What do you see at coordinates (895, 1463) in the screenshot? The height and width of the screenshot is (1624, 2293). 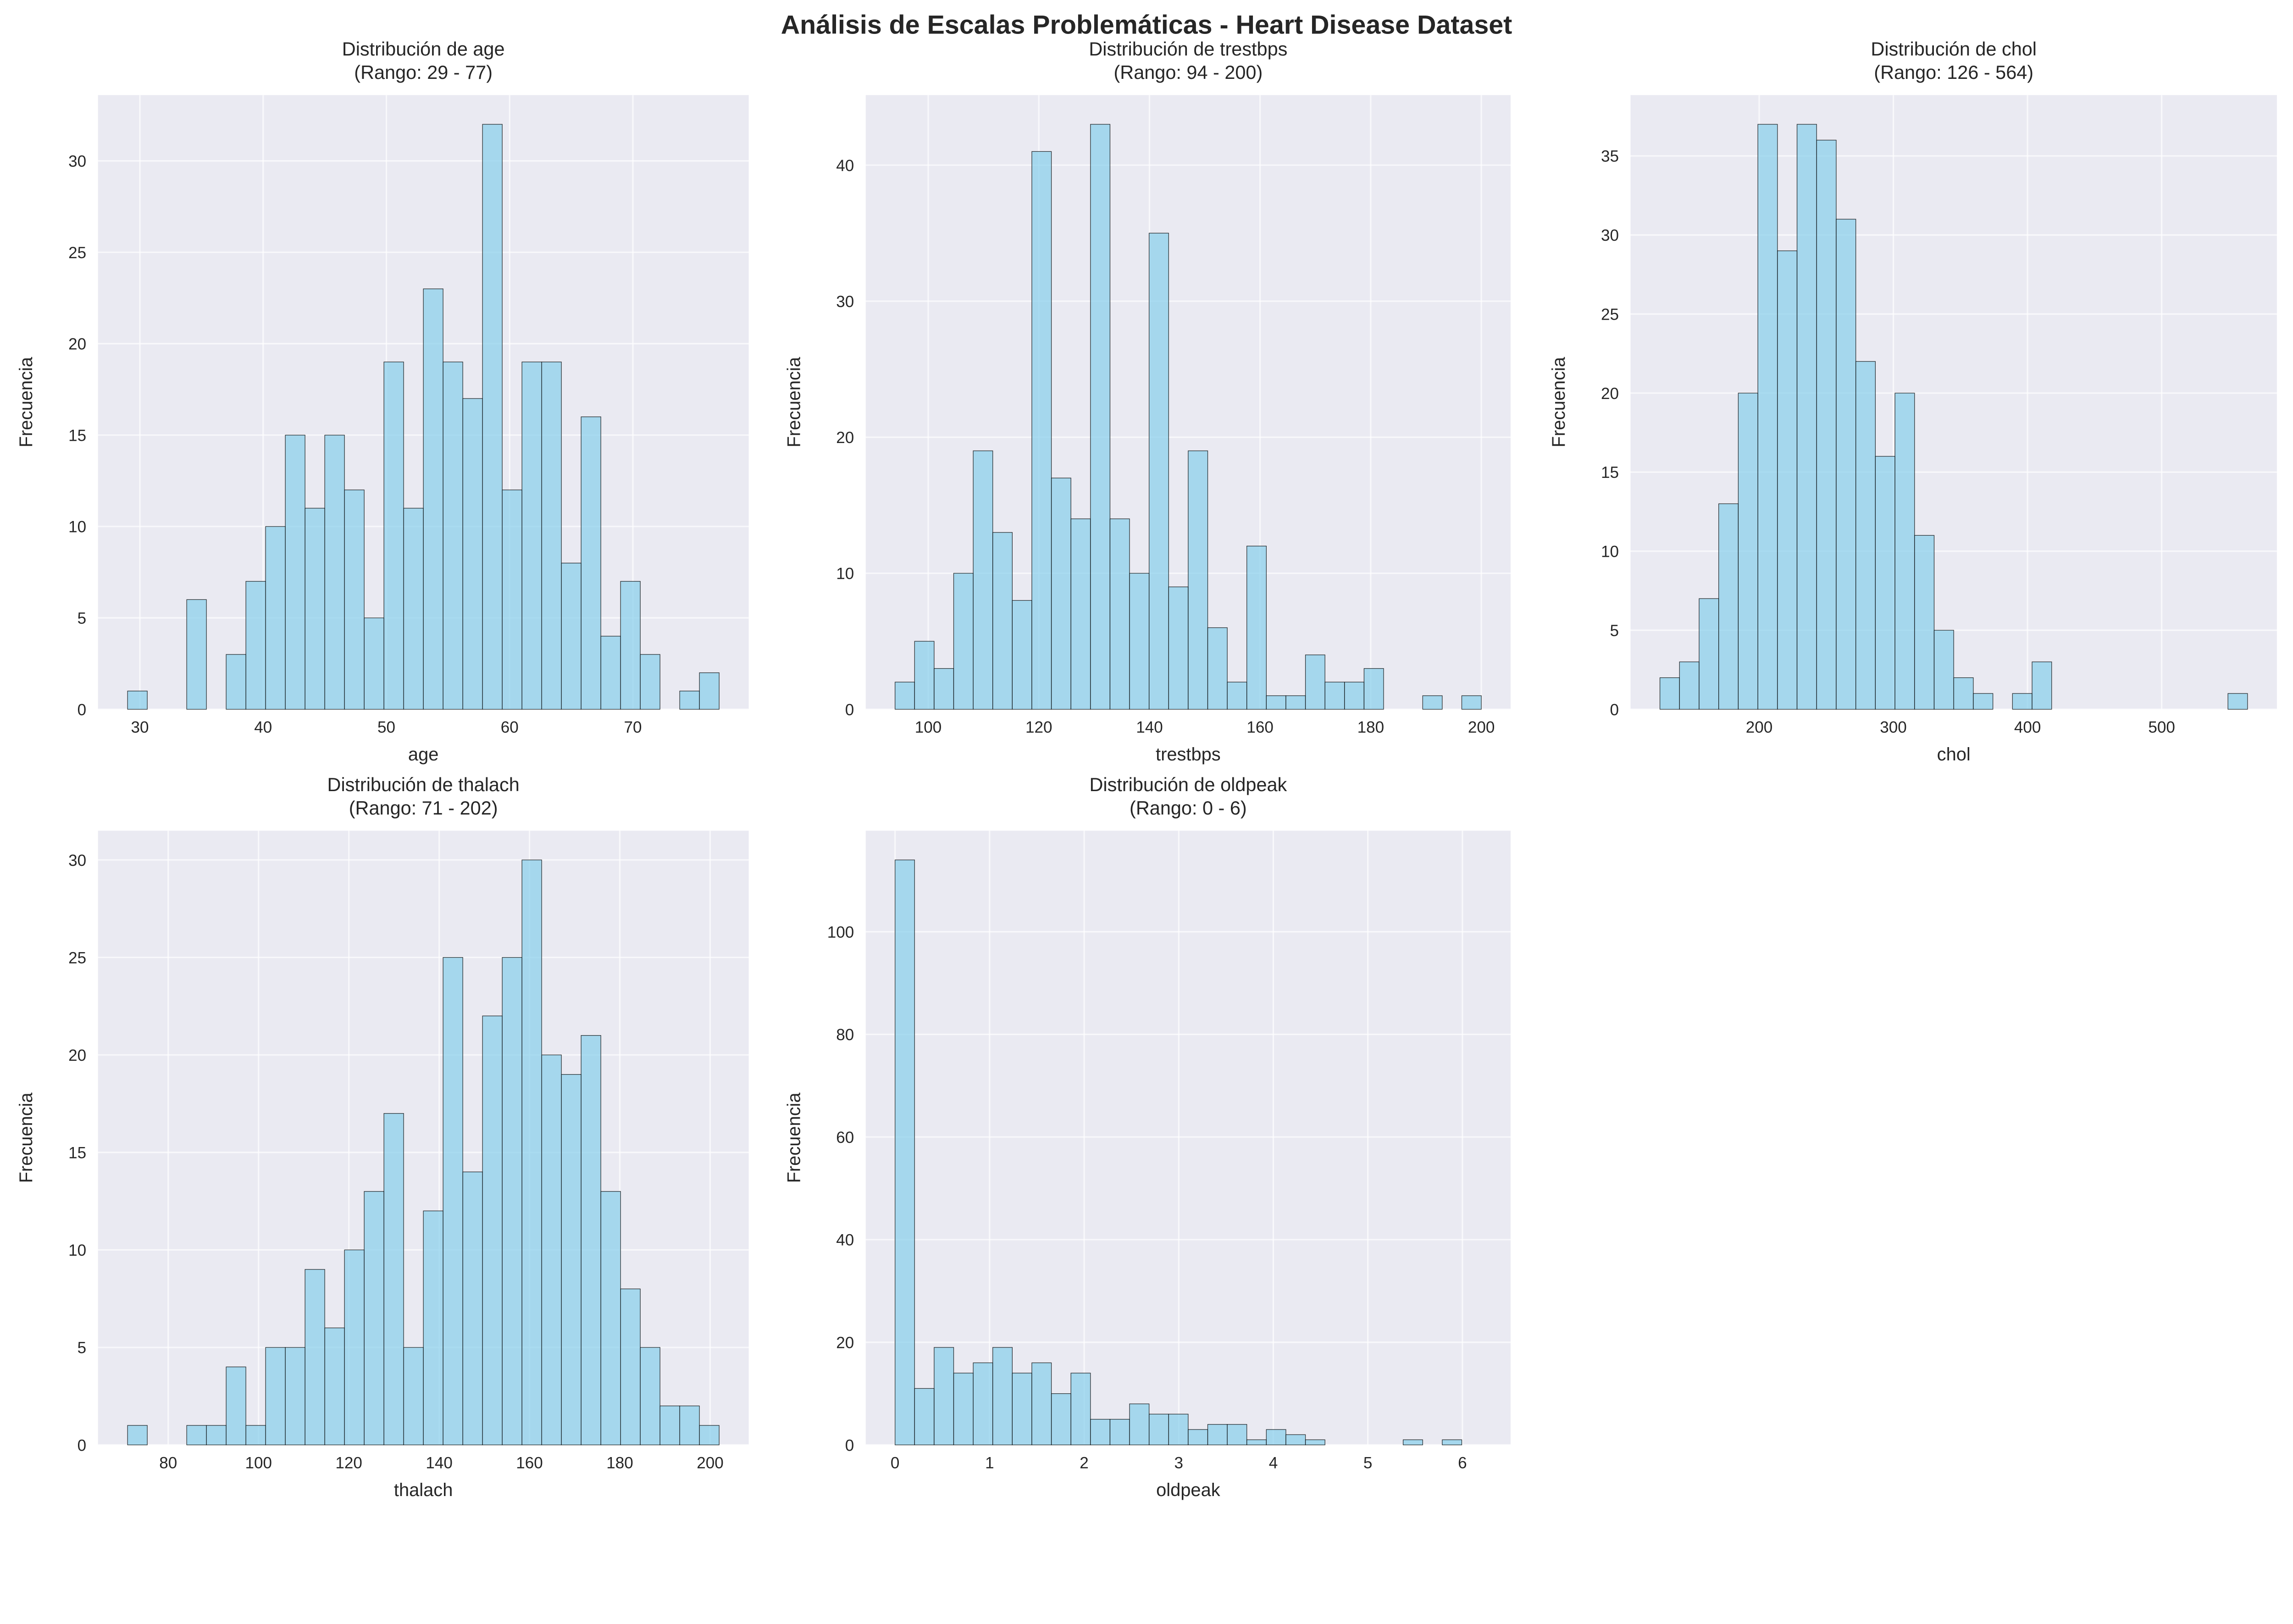 I see `x-tick-label: 0` at bounding box center [895, 1463].